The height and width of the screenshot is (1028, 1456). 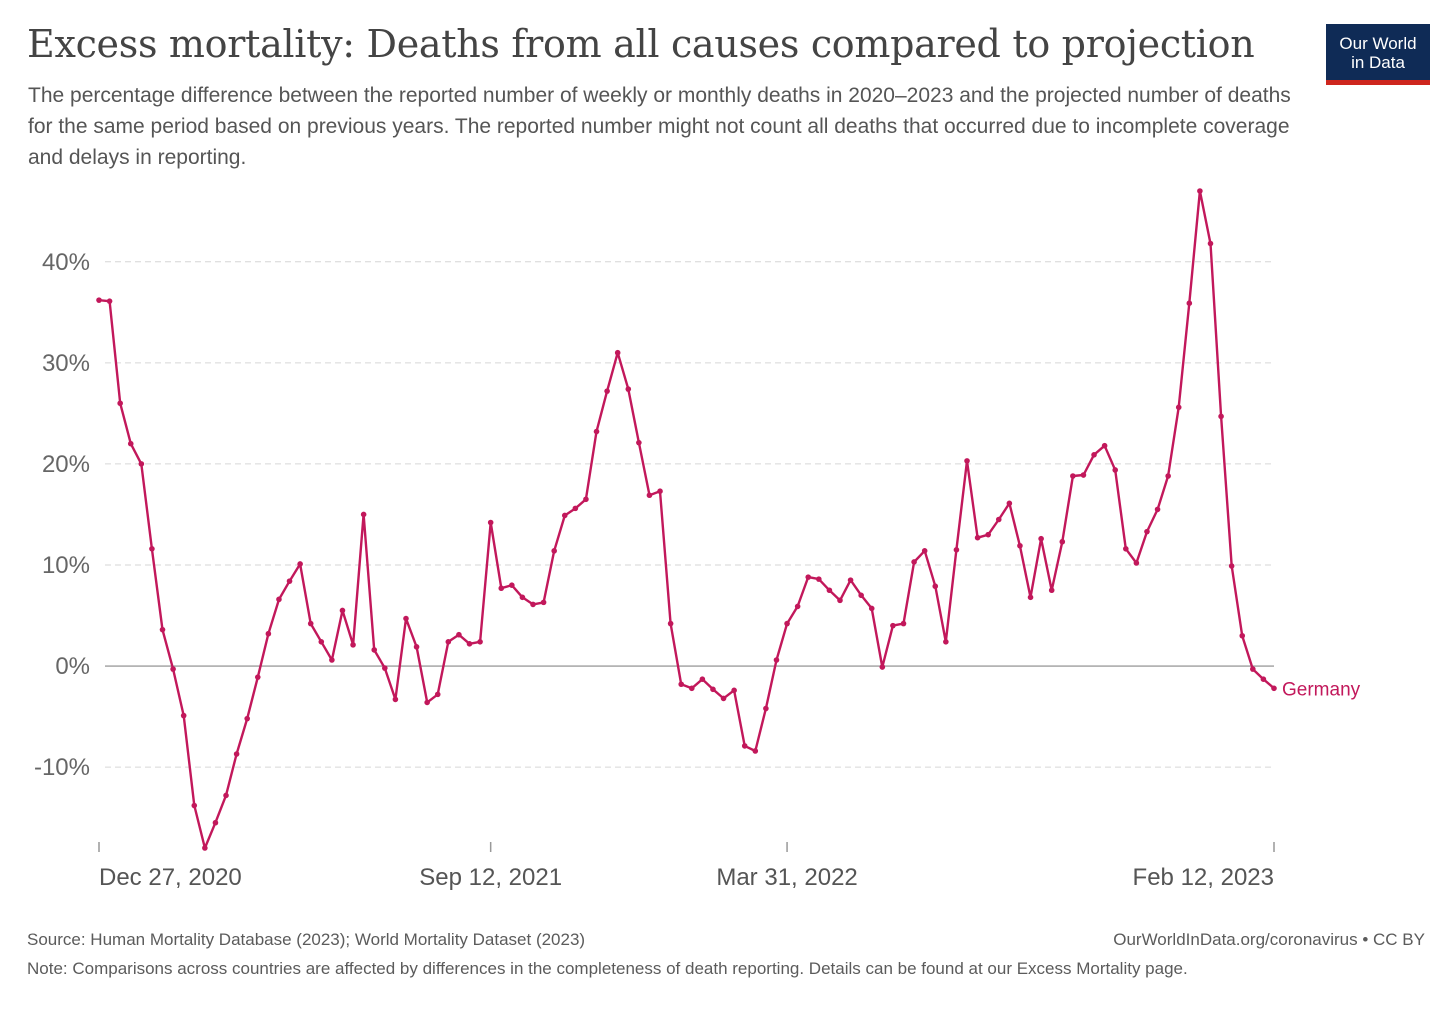 What do you see at coordinates (1321, 689) in the screenshot?
I see `series-label-germany: Germany` at bounding box center [1321, 689].